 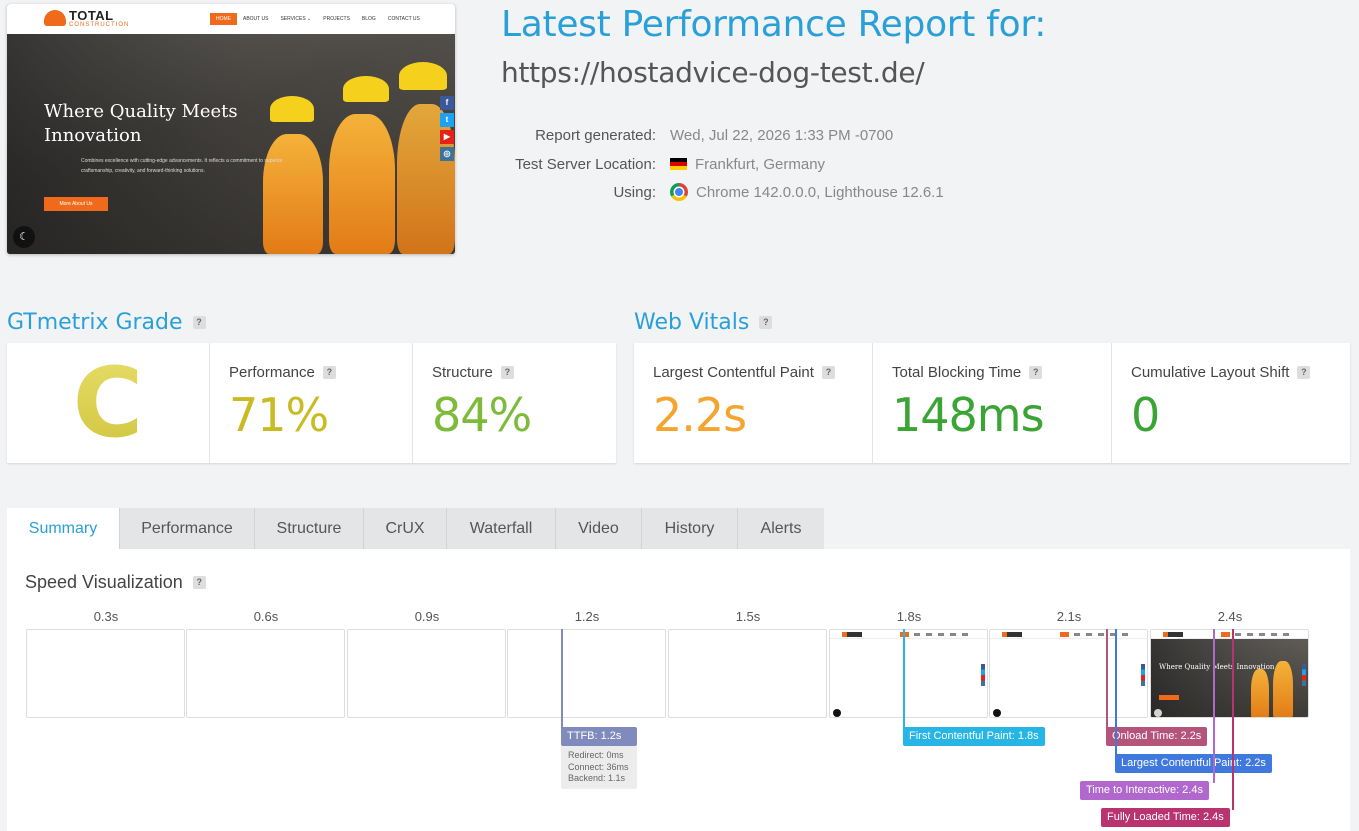 I want to click on tab-waterfall: Waterfall, so click(x=501, y=528).